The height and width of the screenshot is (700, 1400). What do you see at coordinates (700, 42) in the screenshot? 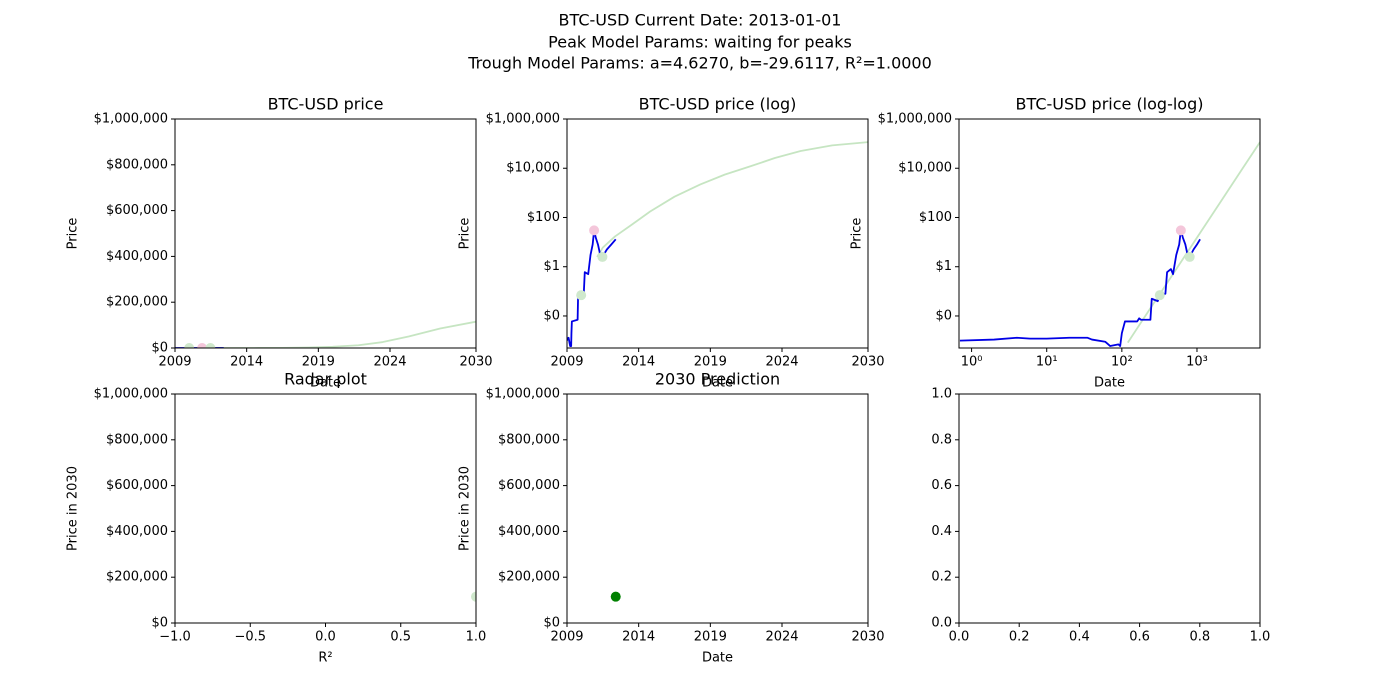
I see `suptitle: Peak Model Params: waiting for peaks` at bounding box center [700, 42].